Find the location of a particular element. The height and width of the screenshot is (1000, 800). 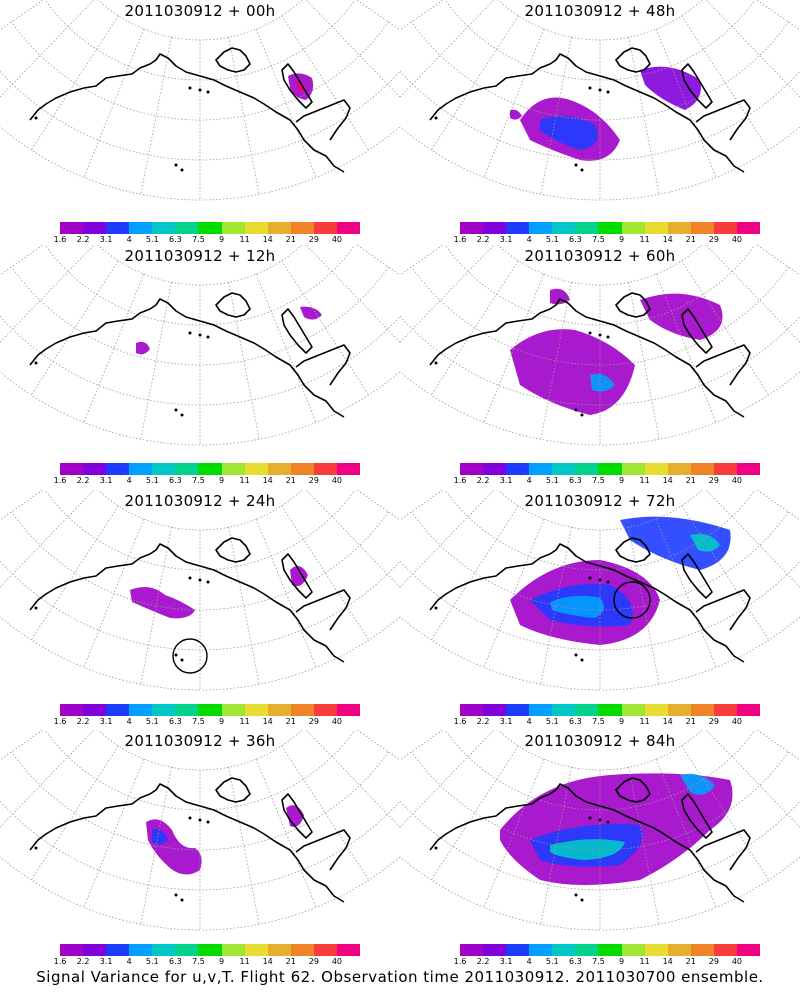

colorbar is located at coordinates (610, 469).